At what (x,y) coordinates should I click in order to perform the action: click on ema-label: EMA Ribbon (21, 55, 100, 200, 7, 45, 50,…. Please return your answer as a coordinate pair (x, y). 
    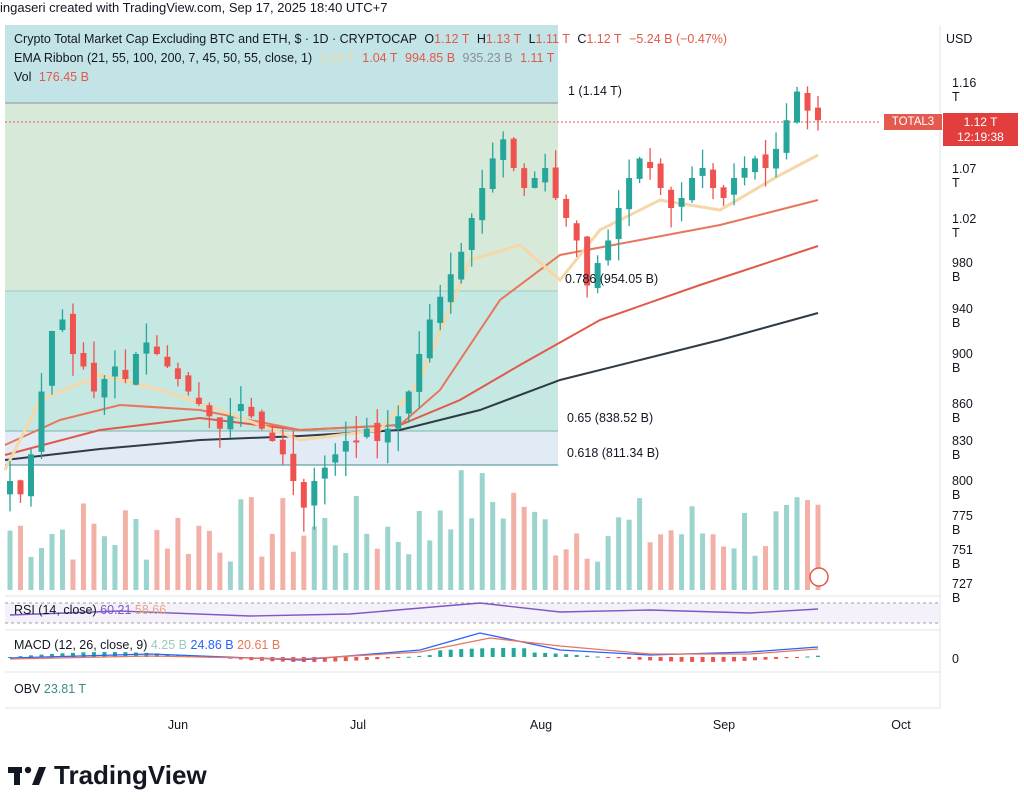
    Looking at the image, I should click on (163, 58).